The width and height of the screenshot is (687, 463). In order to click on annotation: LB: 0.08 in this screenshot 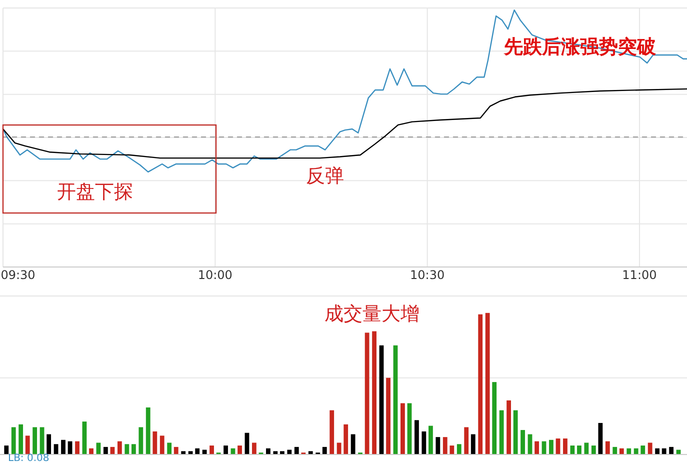, I will do `click(29, 458)`.